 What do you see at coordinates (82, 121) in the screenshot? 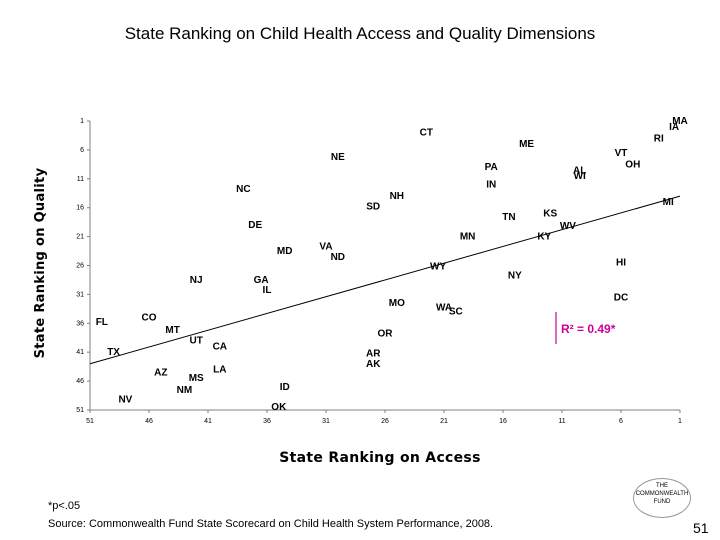
I see `y-tick-label: 1` at bounding box center [82, 121].